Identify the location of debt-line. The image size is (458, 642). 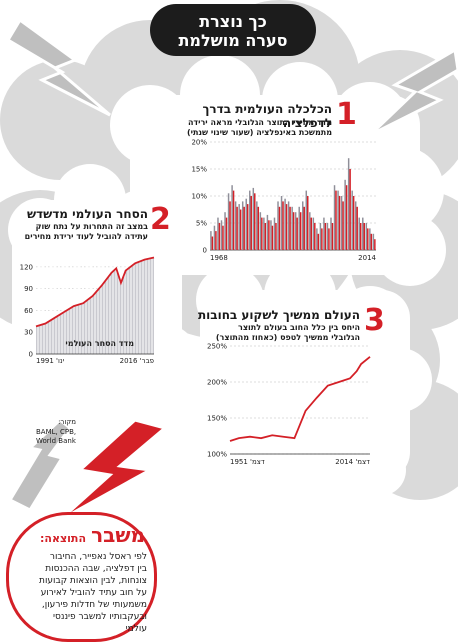
(300, 399).